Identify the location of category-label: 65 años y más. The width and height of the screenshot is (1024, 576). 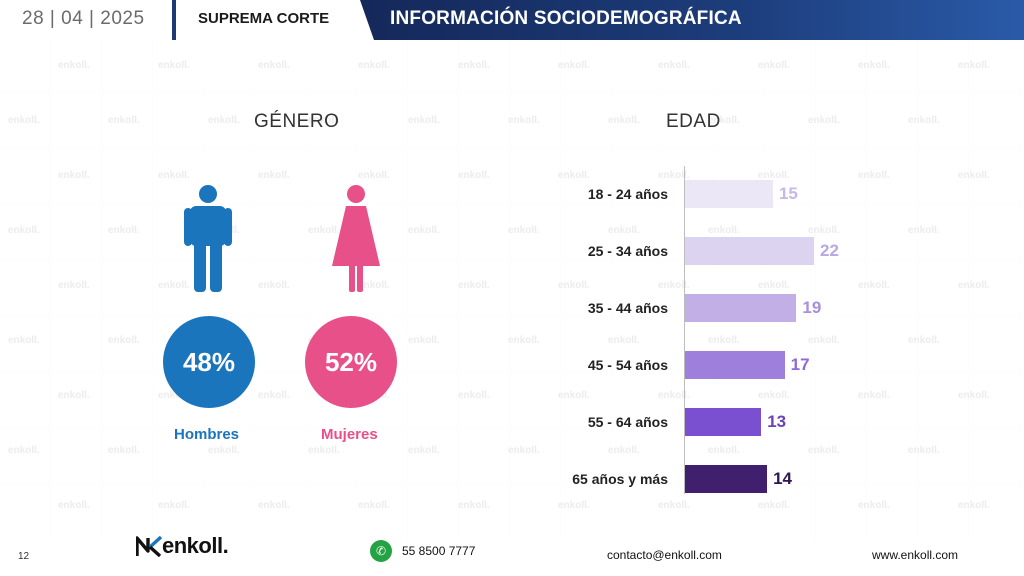
(620, 479).